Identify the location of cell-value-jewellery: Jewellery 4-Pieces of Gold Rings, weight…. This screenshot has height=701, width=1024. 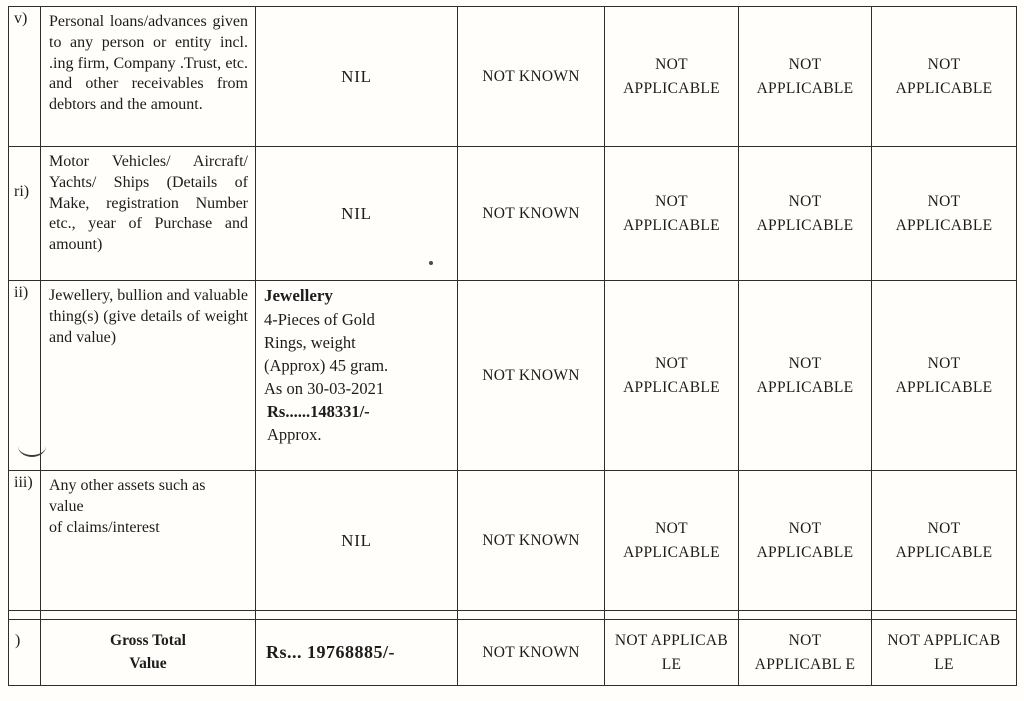
(356, 375).